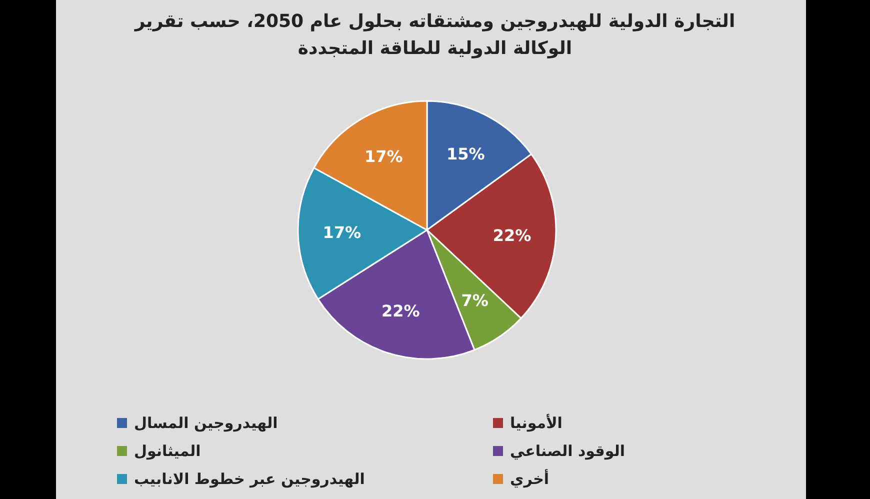 The image size is (870, 499). Describe the element at coordinates (434, 35) in the screenshot. I see `title: التجارة الدولية للهيدروجين ومشتقاته بحلول عام 2050، حسب تقرير الوكالة الدولية للطاقة المتجددة` at that location.